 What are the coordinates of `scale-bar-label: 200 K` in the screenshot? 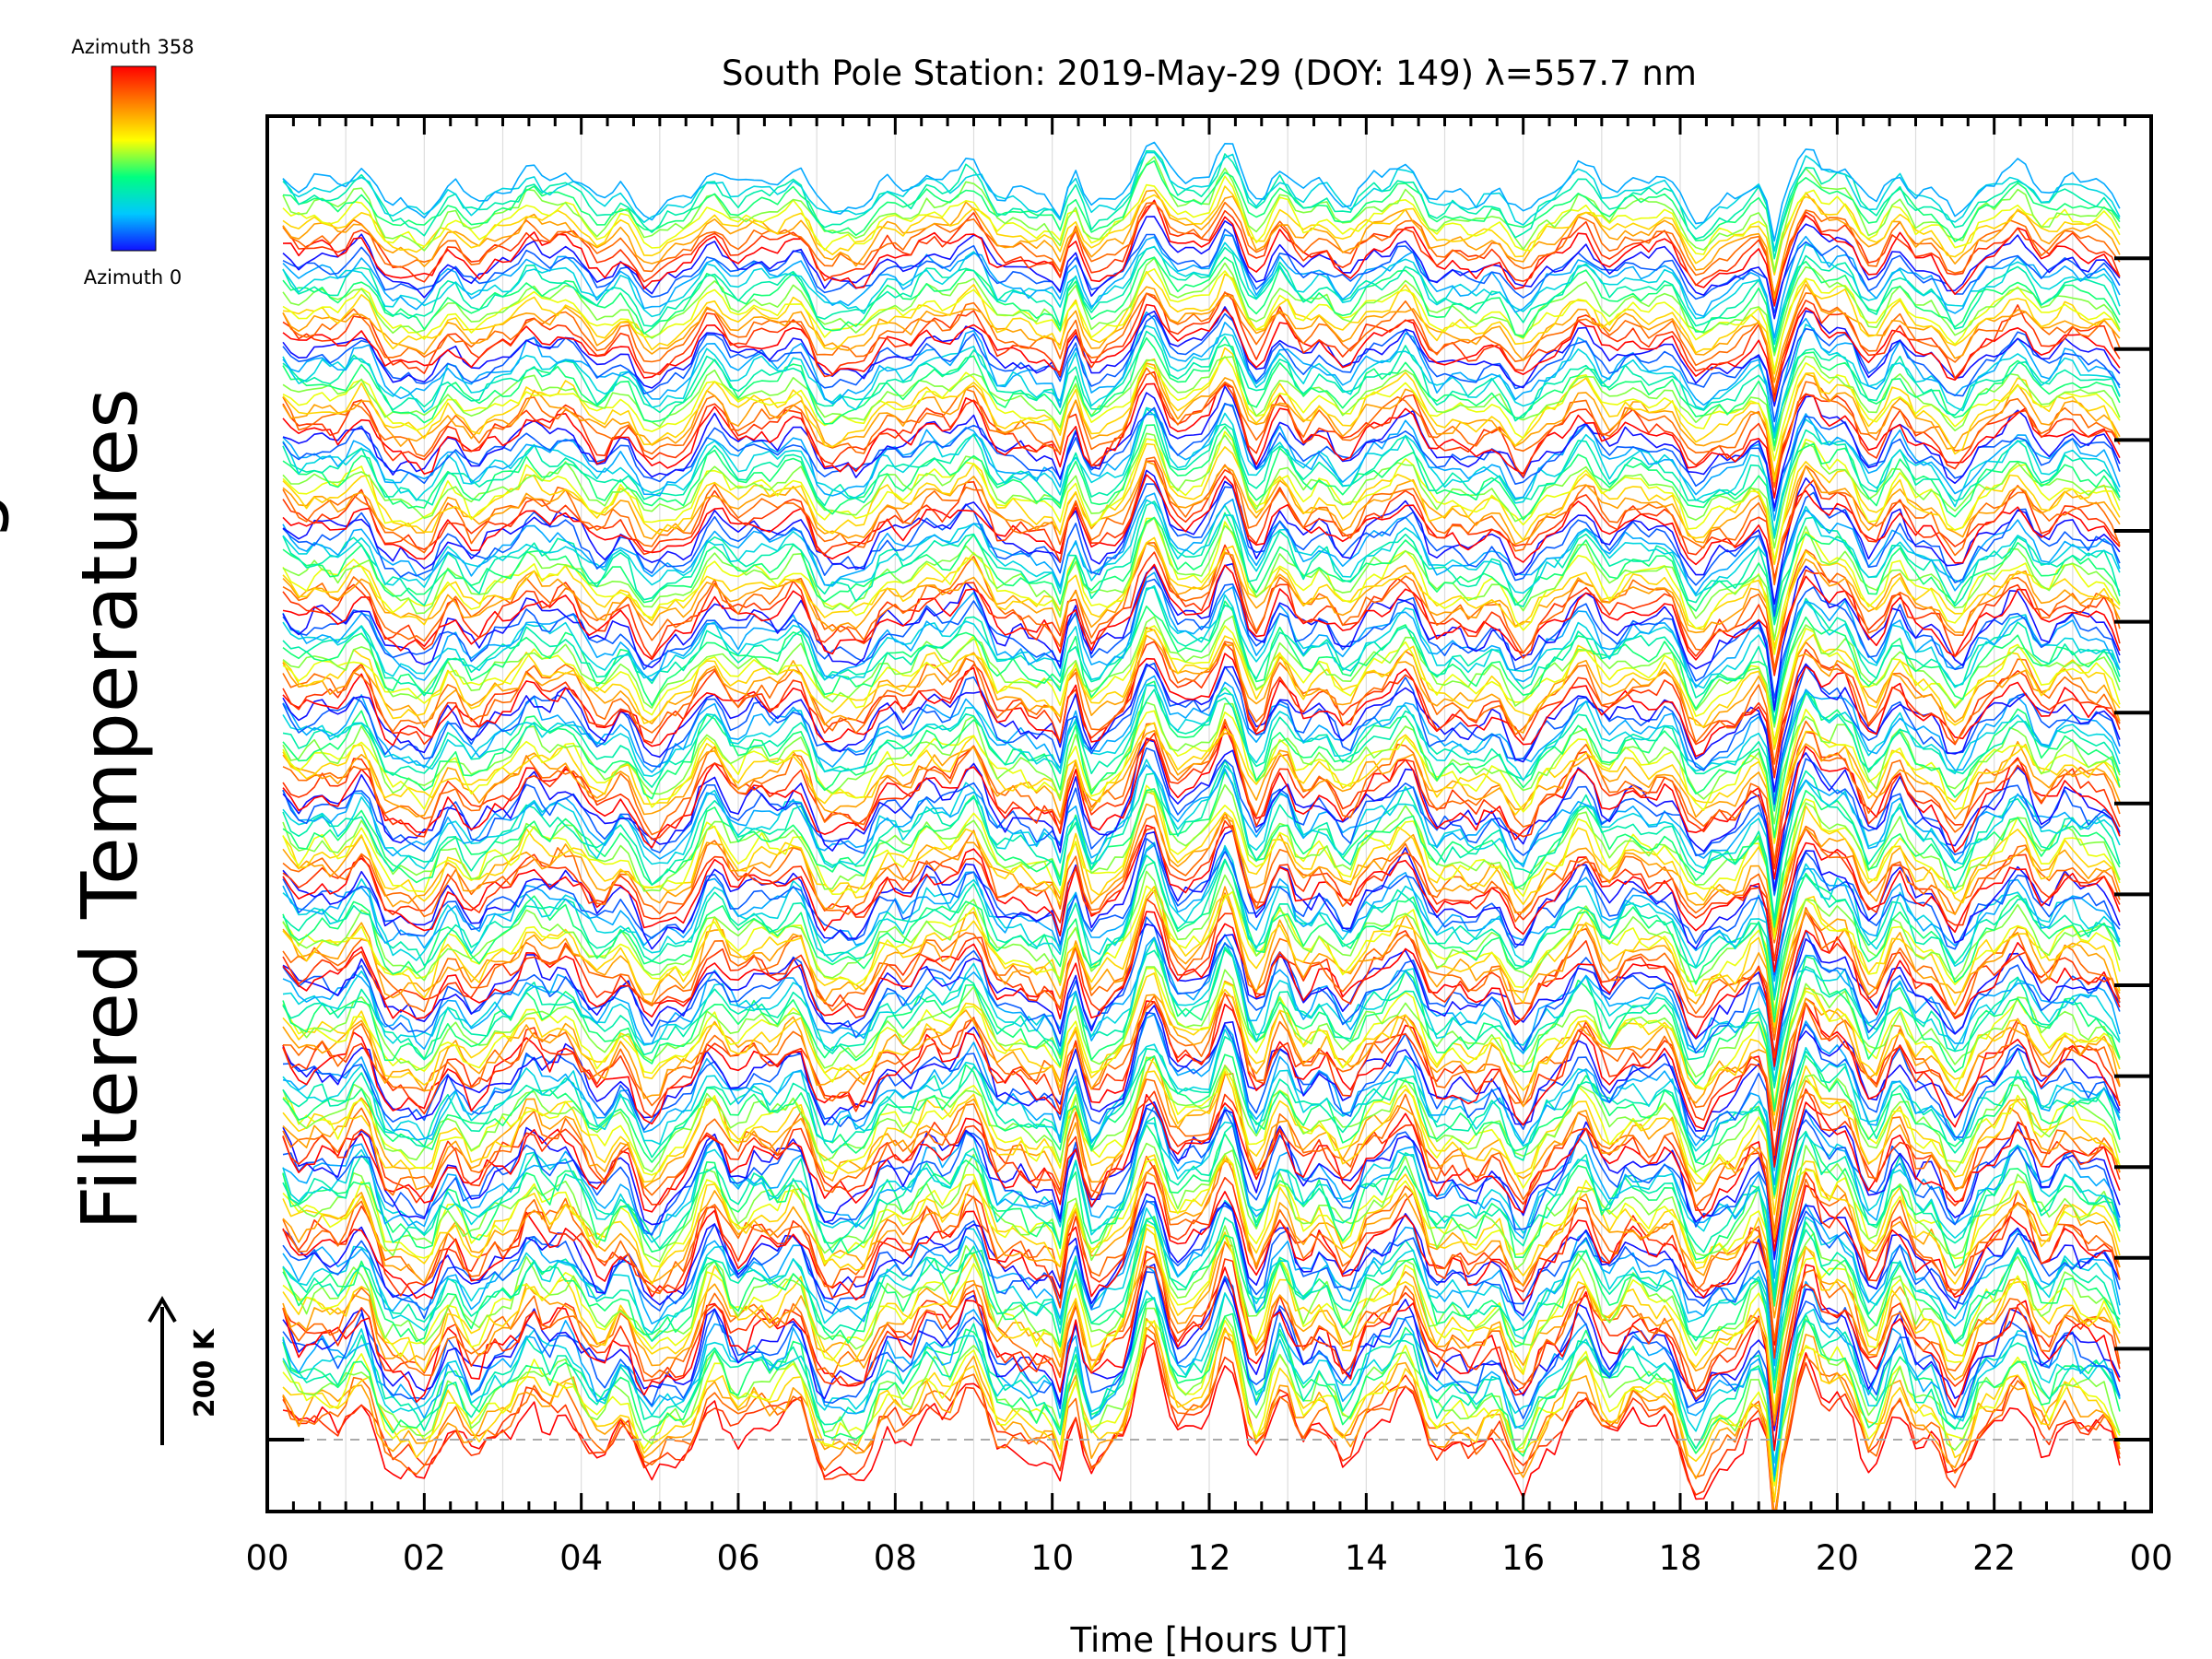 It's located at (205, 1372).